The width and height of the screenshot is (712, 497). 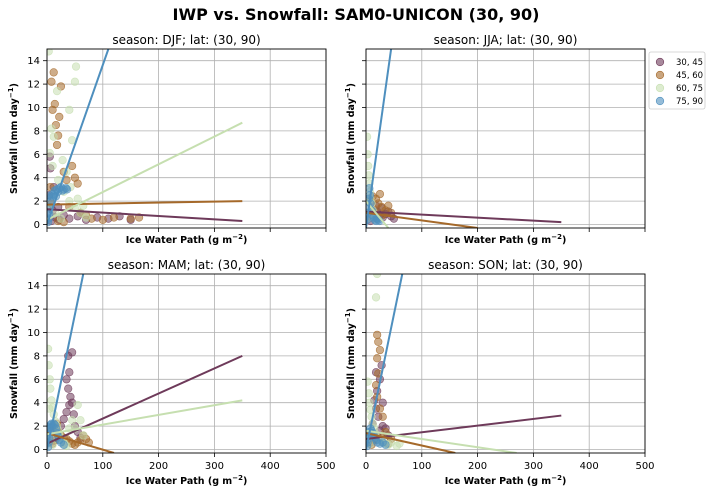 I want to click on legend-label: 45, 60, so click(x=689, y=76).